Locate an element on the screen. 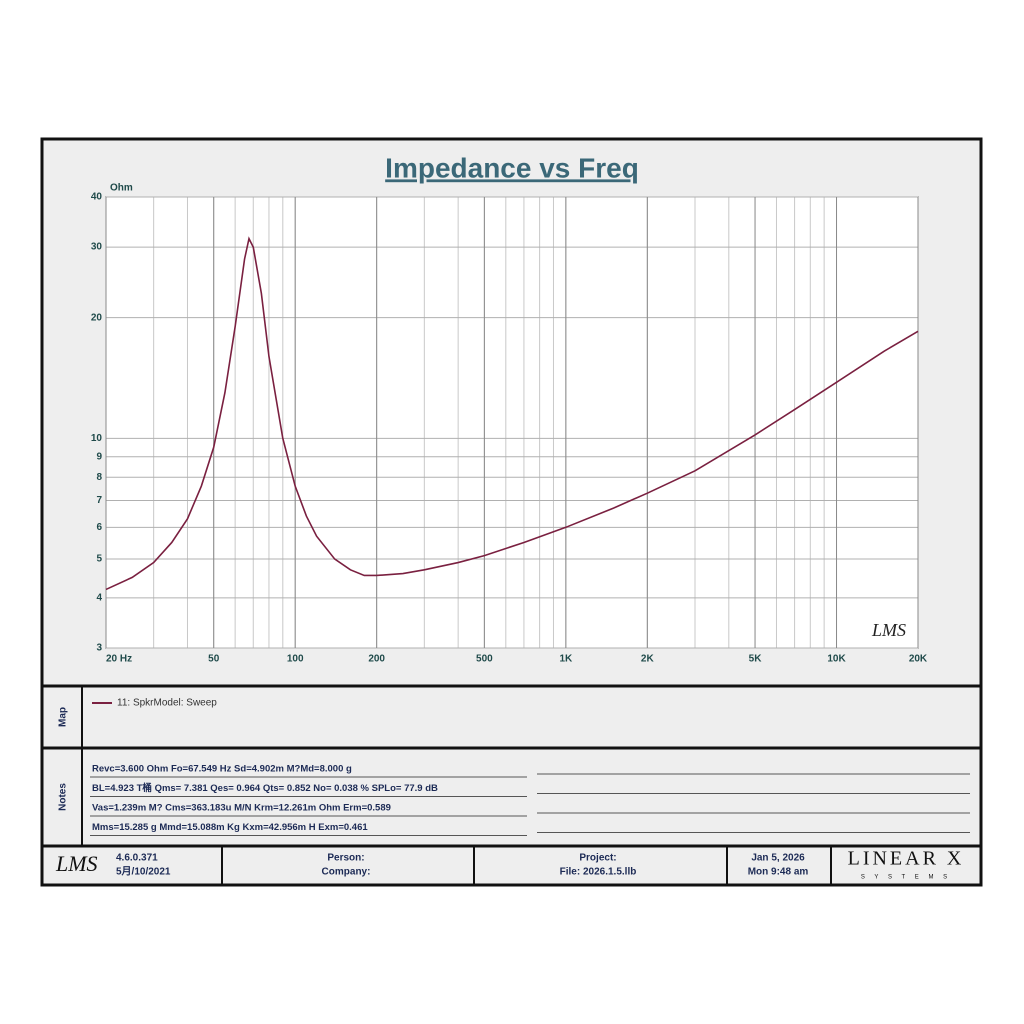 This screenshot has width=1024, height=1024. x-tick-label: 2K is located at coordinates (648, 659).